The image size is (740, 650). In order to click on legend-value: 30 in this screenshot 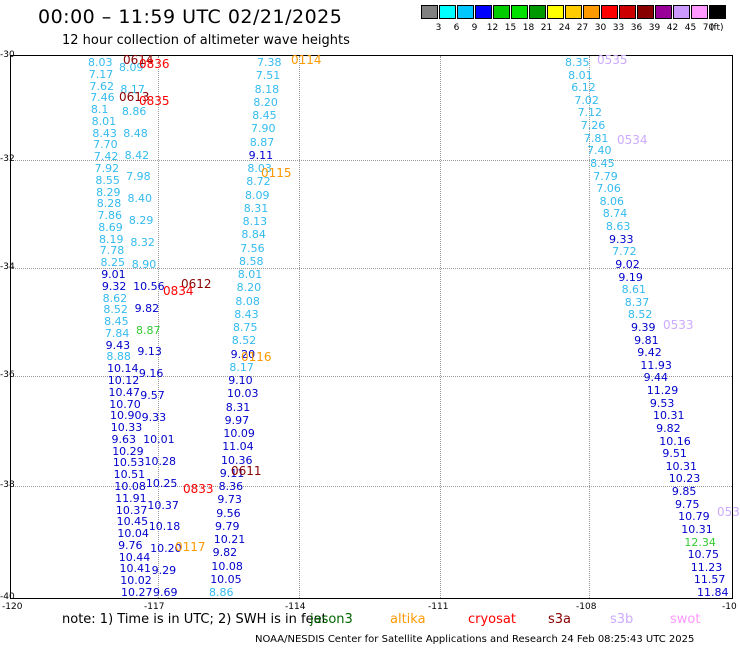, I will do `click(600, 28)`.